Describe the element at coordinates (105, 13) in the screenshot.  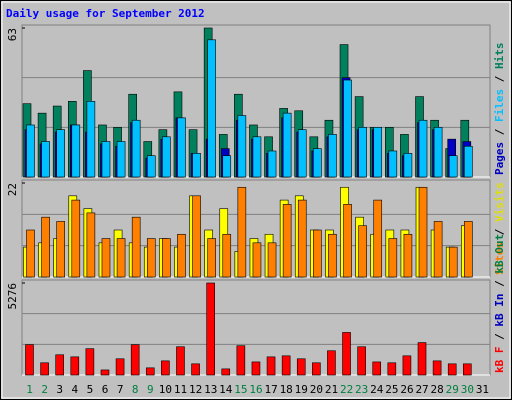
I see `chart-title: Daily usage for September 2012` at that location.